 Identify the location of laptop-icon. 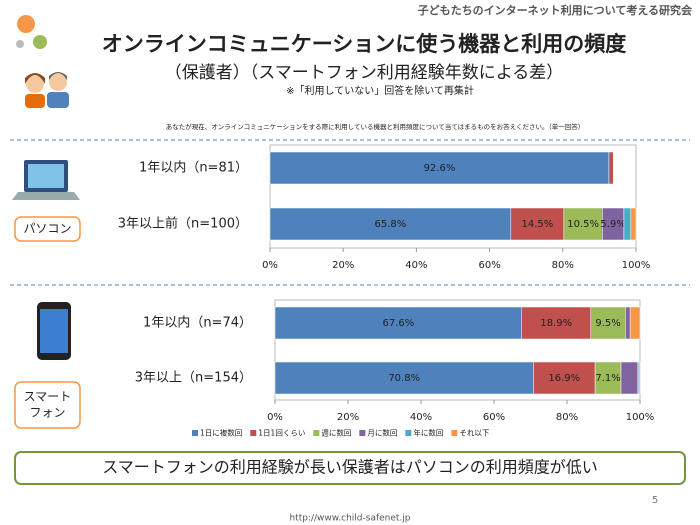
(46, 180).